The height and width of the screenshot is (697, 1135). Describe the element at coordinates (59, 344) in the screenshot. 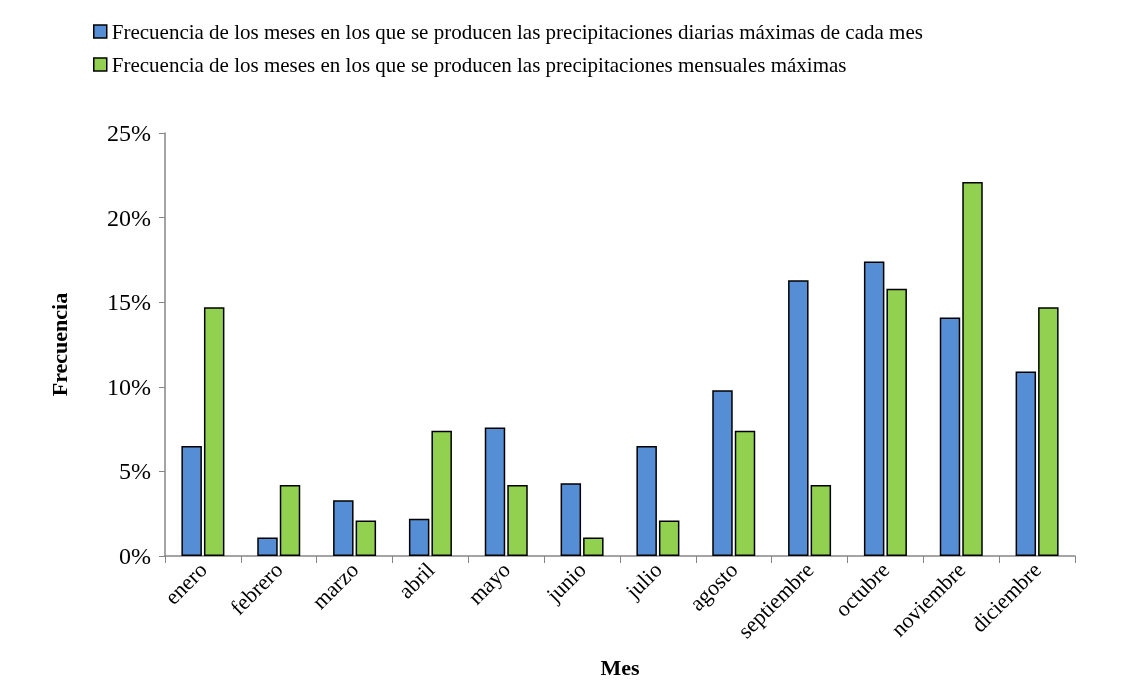

I see `y-axis-title: Frecuencia` at that location.